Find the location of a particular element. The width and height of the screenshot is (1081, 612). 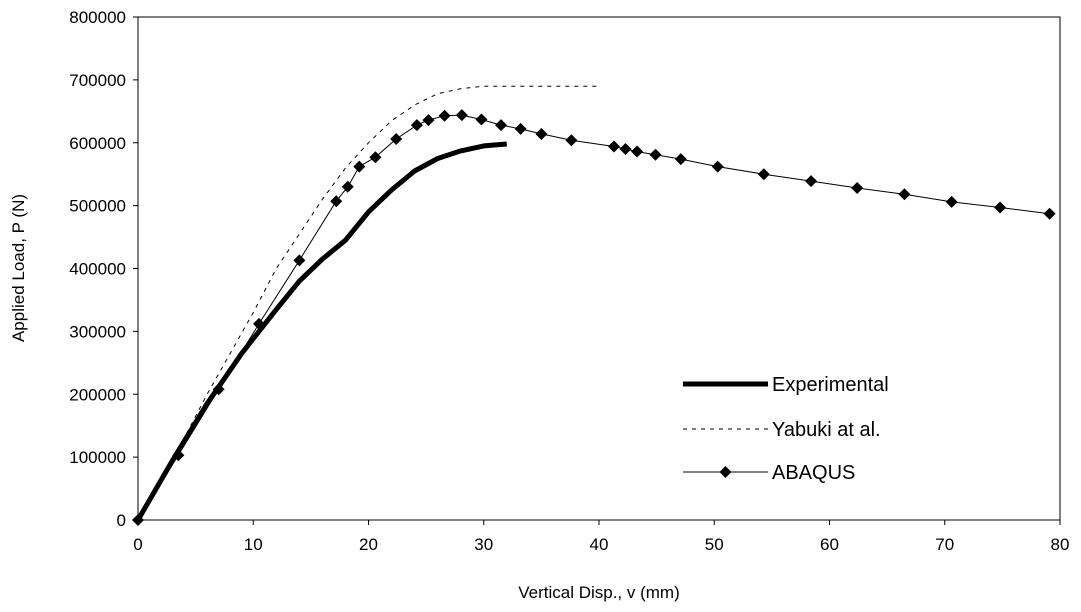

x-tick-label: 40 is located at coordinates (599, 544).